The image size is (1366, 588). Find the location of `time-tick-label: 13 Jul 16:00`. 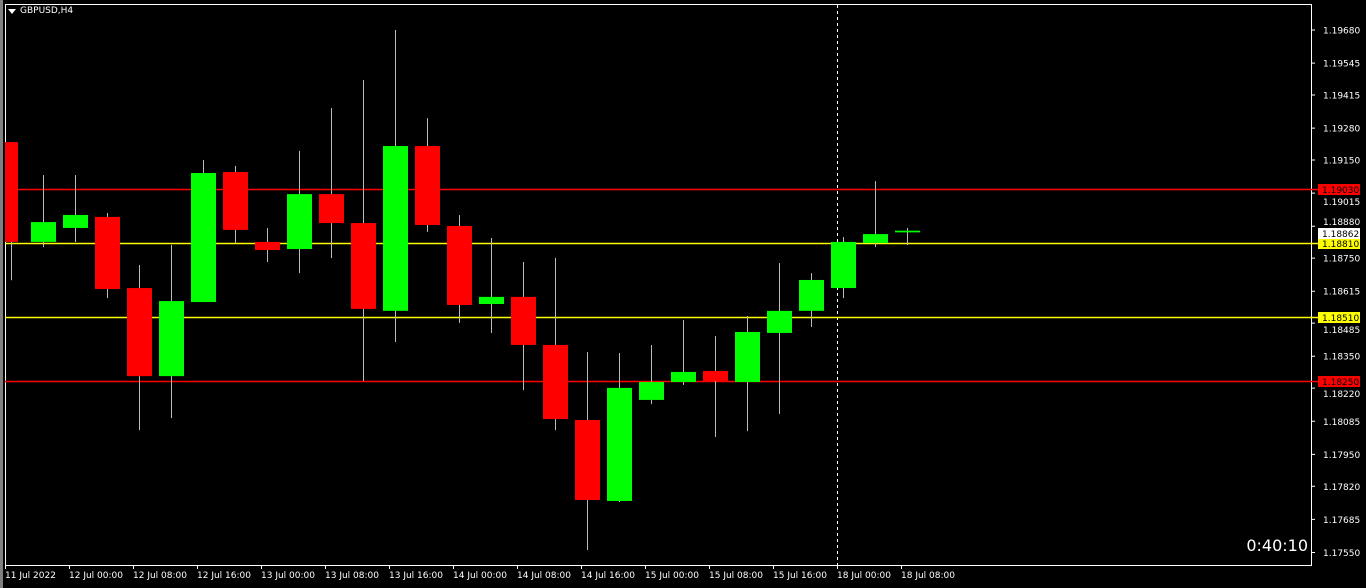

time-tick-label: 13 Jul 16:00 is located at coordinates (416, 576).